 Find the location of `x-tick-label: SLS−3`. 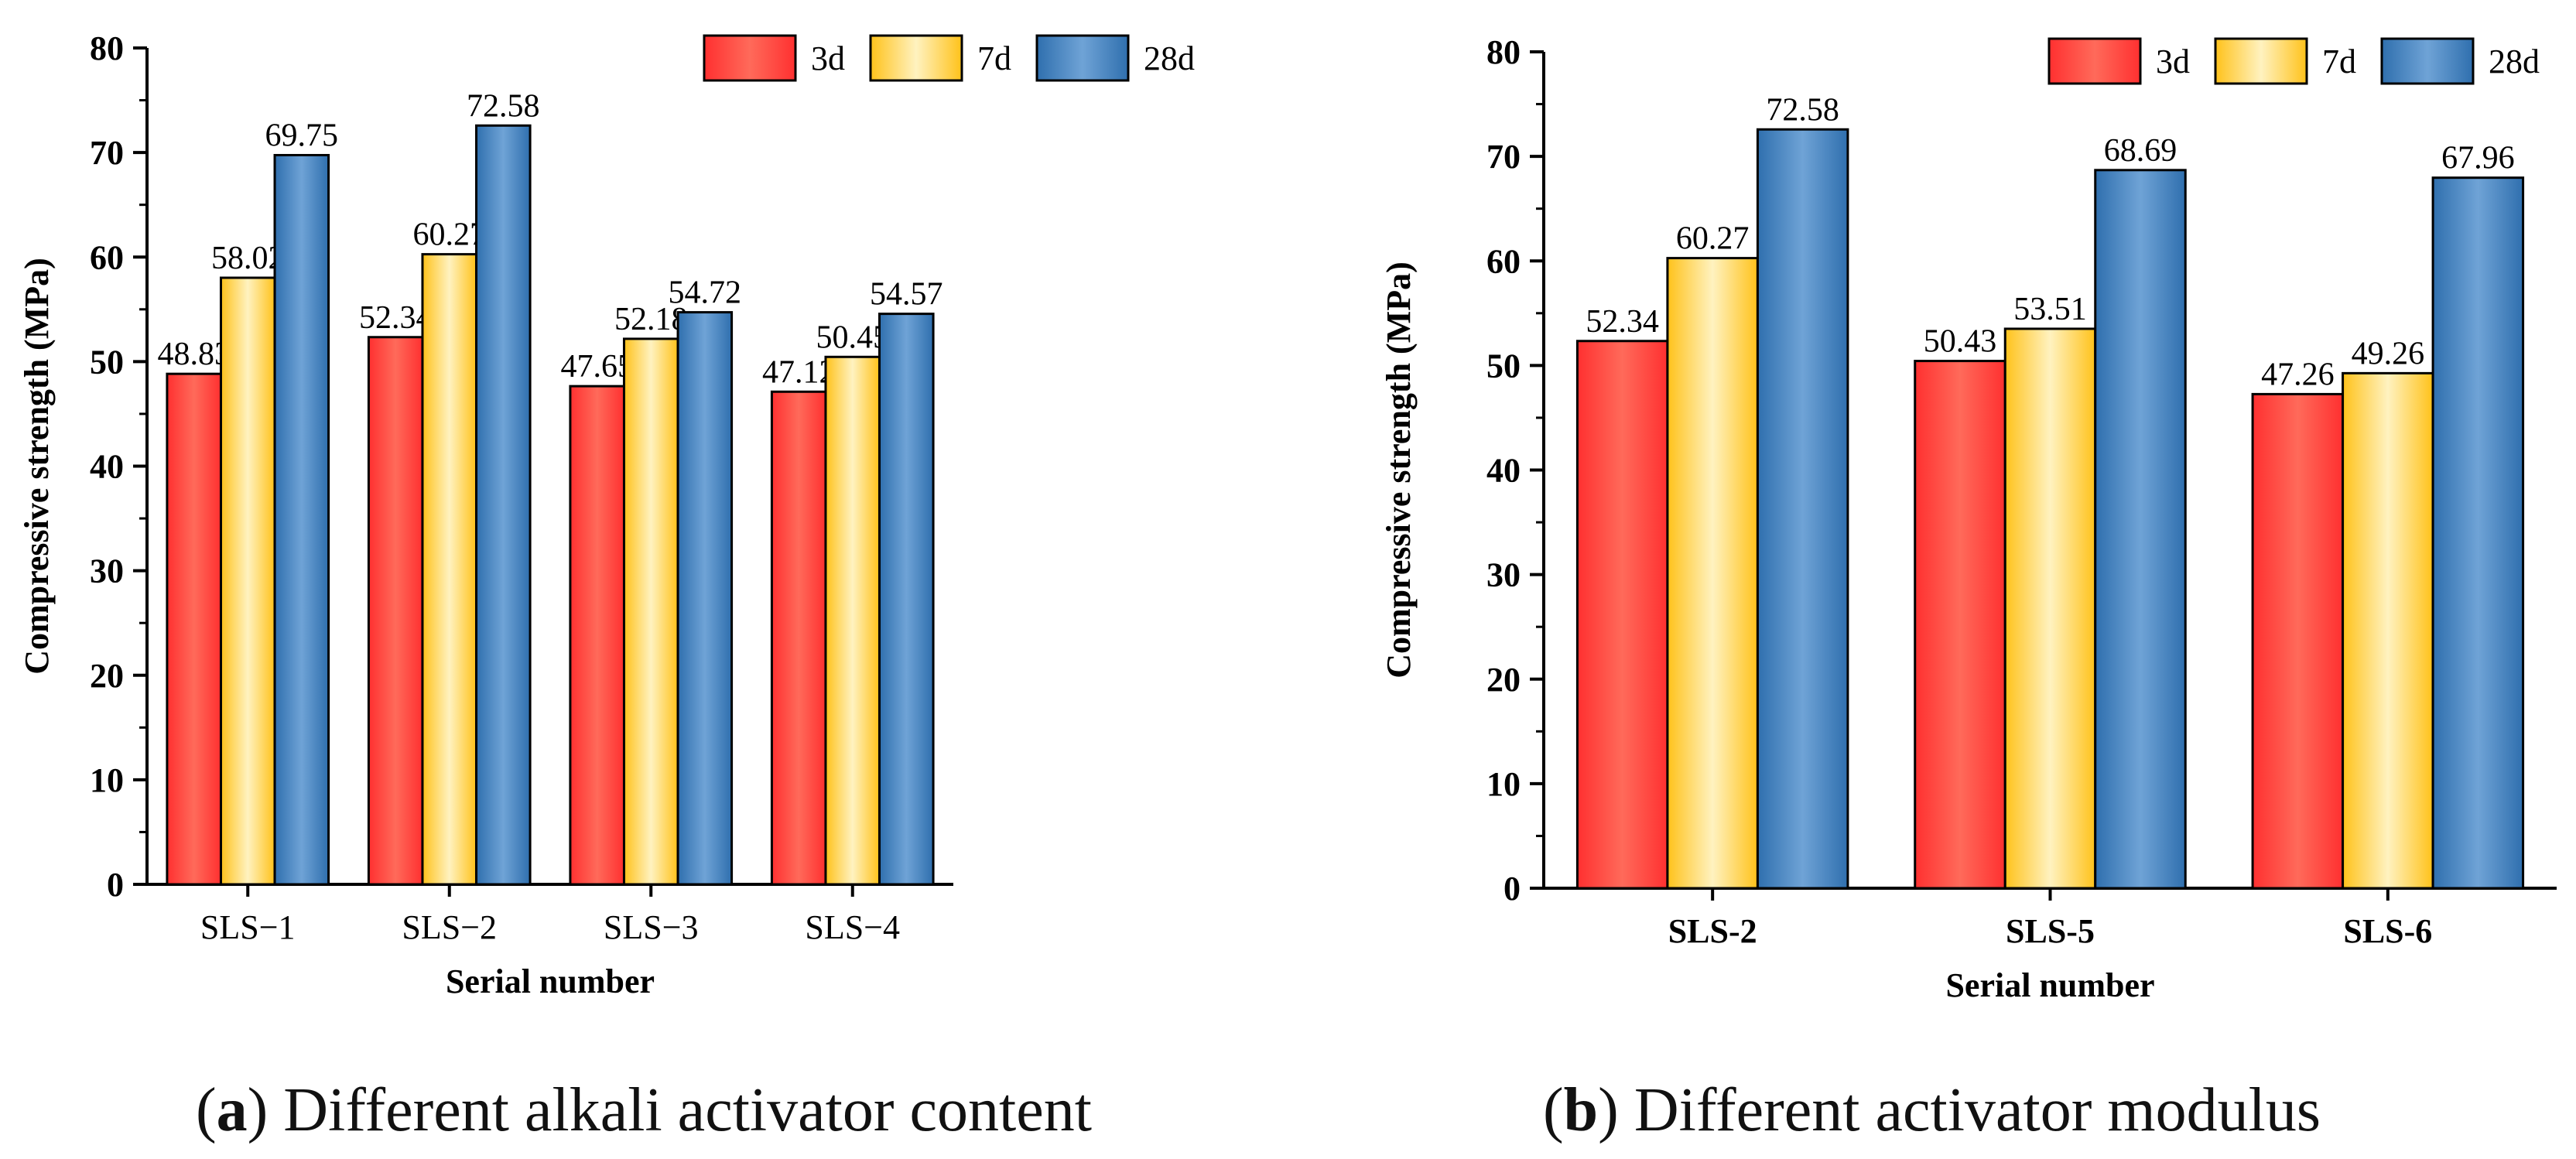

x-tick-label: SLS−3 is located at coordinates (652, 927).